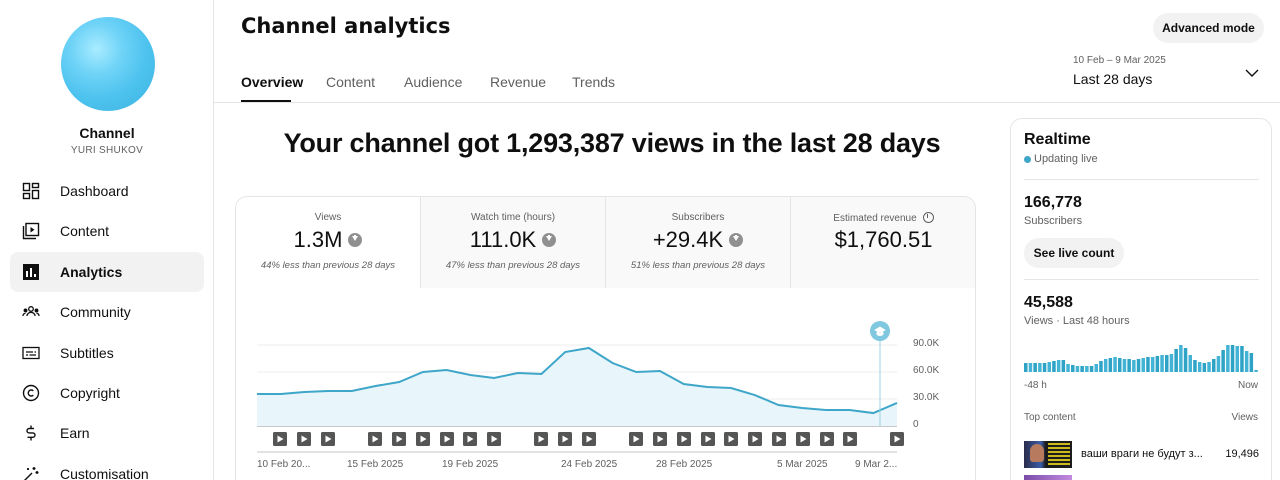 This screenshot has height=480, width=1280. I want to click on realtime-bar-chart, so click(1141, 355).